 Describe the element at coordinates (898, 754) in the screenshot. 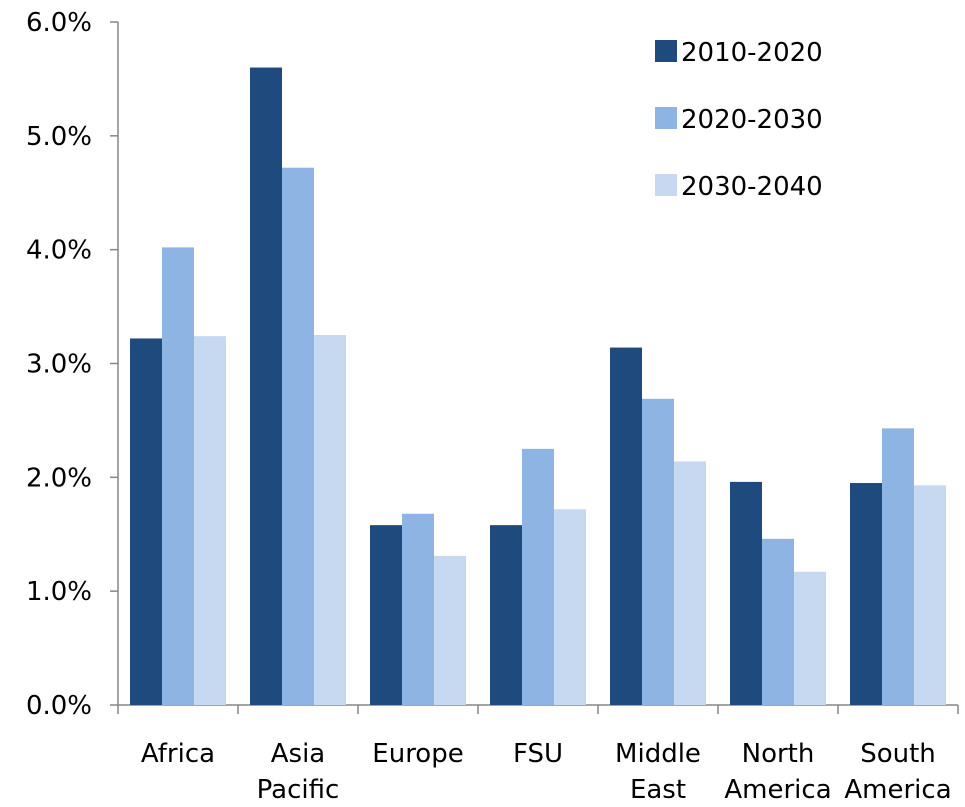

I see `x-category-label-line: South` at that location.